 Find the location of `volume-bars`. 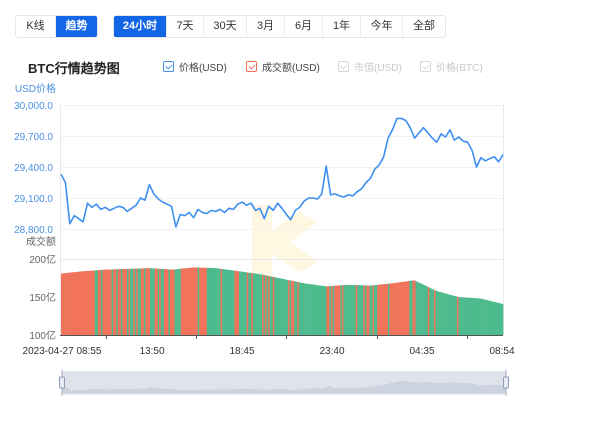

volume-bars is located at coordinates (282, 301).